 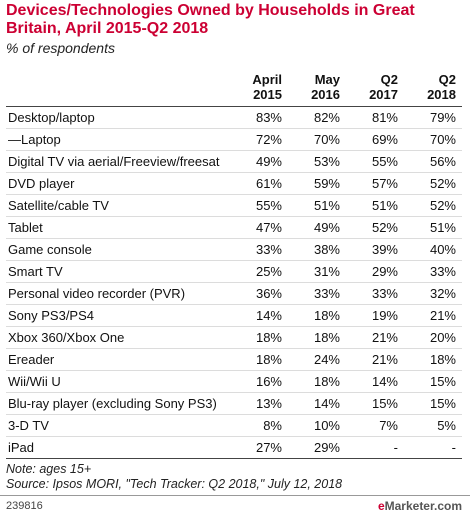 What do you see at coordinates (433, 249) in the screenshot?
I see `value-cell: 40%` at bounding box center [433, 249].